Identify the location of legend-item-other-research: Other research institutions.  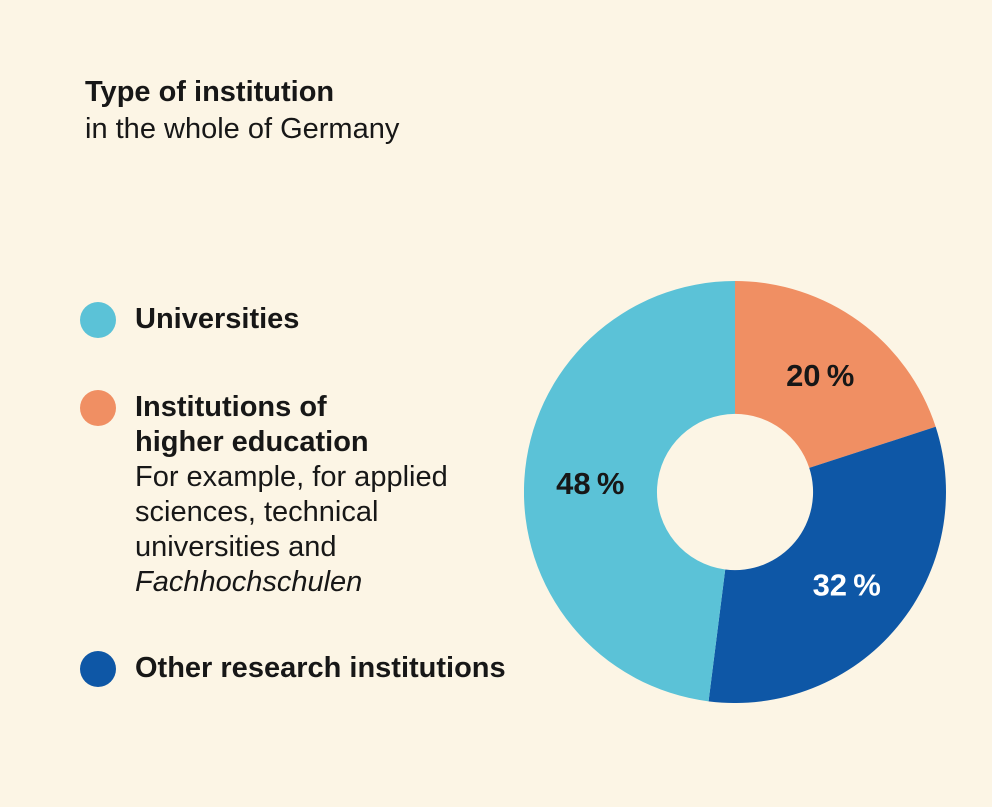
(293, 669).